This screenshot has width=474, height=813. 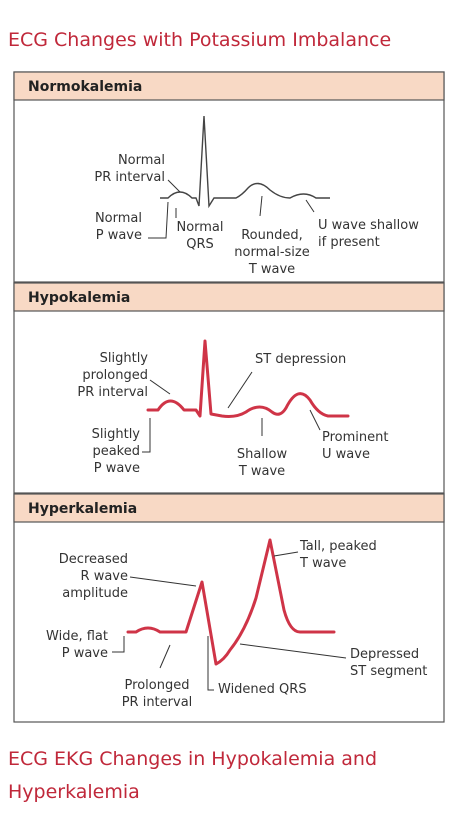 I want to click on title: ECG Changes with Potassium Imbalance, so click(x=199, y=40).